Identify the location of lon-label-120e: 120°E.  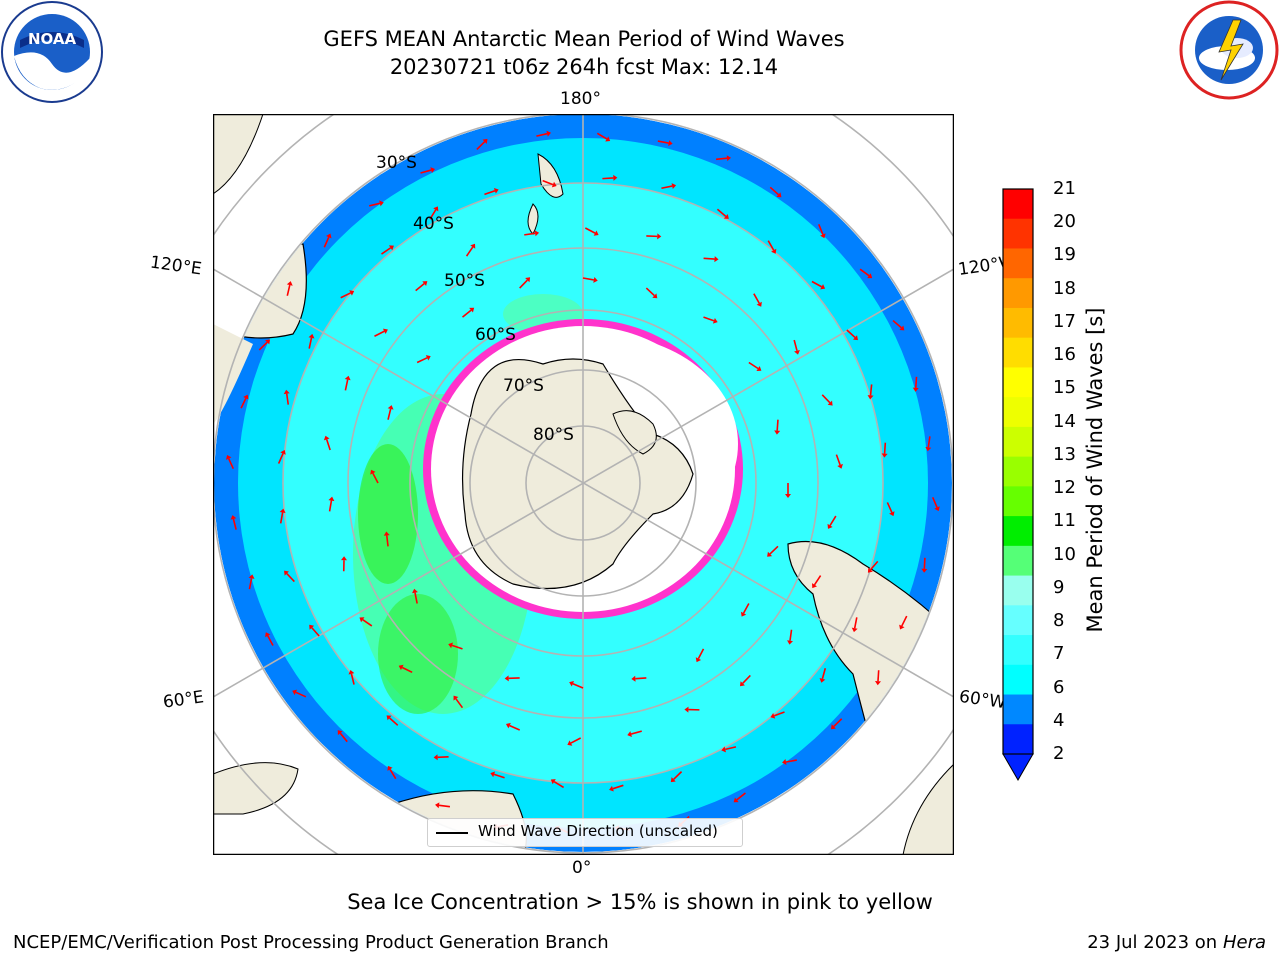
(175, 266).